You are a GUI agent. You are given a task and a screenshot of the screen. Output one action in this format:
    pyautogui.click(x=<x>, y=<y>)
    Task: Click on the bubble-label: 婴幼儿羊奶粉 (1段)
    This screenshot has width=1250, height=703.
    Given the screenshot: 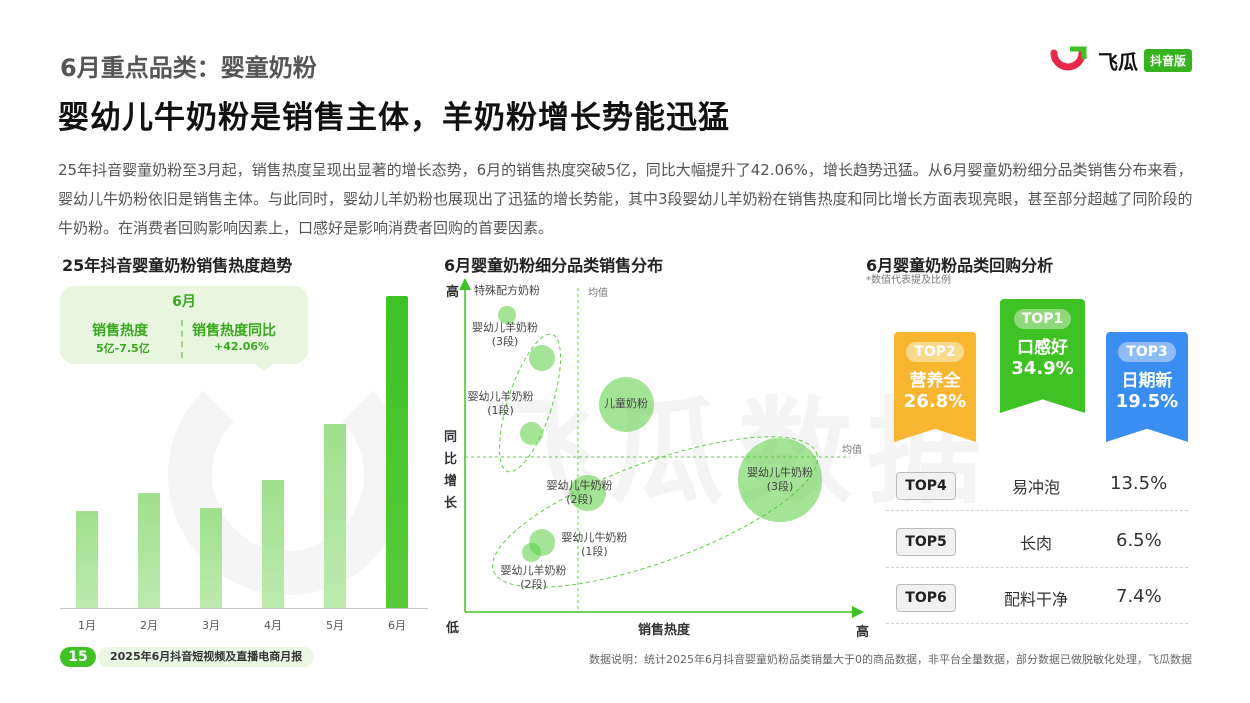 What is the action you would take?
    pyautogui.click(x=500, y=404)
    